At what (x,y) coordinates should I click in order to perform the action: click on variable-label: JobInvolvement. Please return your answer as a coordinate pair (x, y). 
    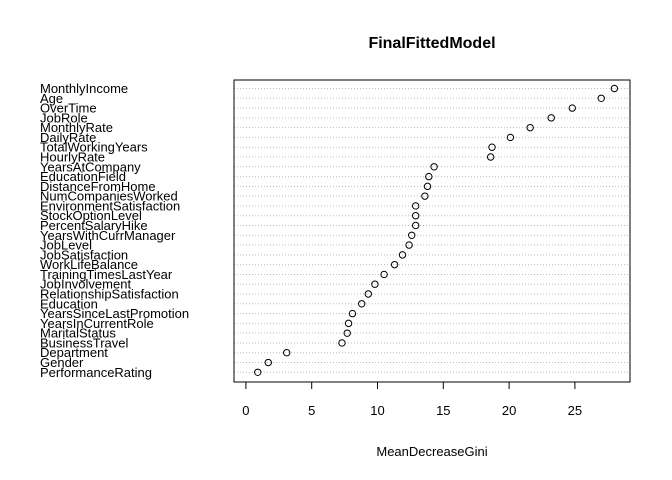
    Looking at the image, I should click on (85, 284).